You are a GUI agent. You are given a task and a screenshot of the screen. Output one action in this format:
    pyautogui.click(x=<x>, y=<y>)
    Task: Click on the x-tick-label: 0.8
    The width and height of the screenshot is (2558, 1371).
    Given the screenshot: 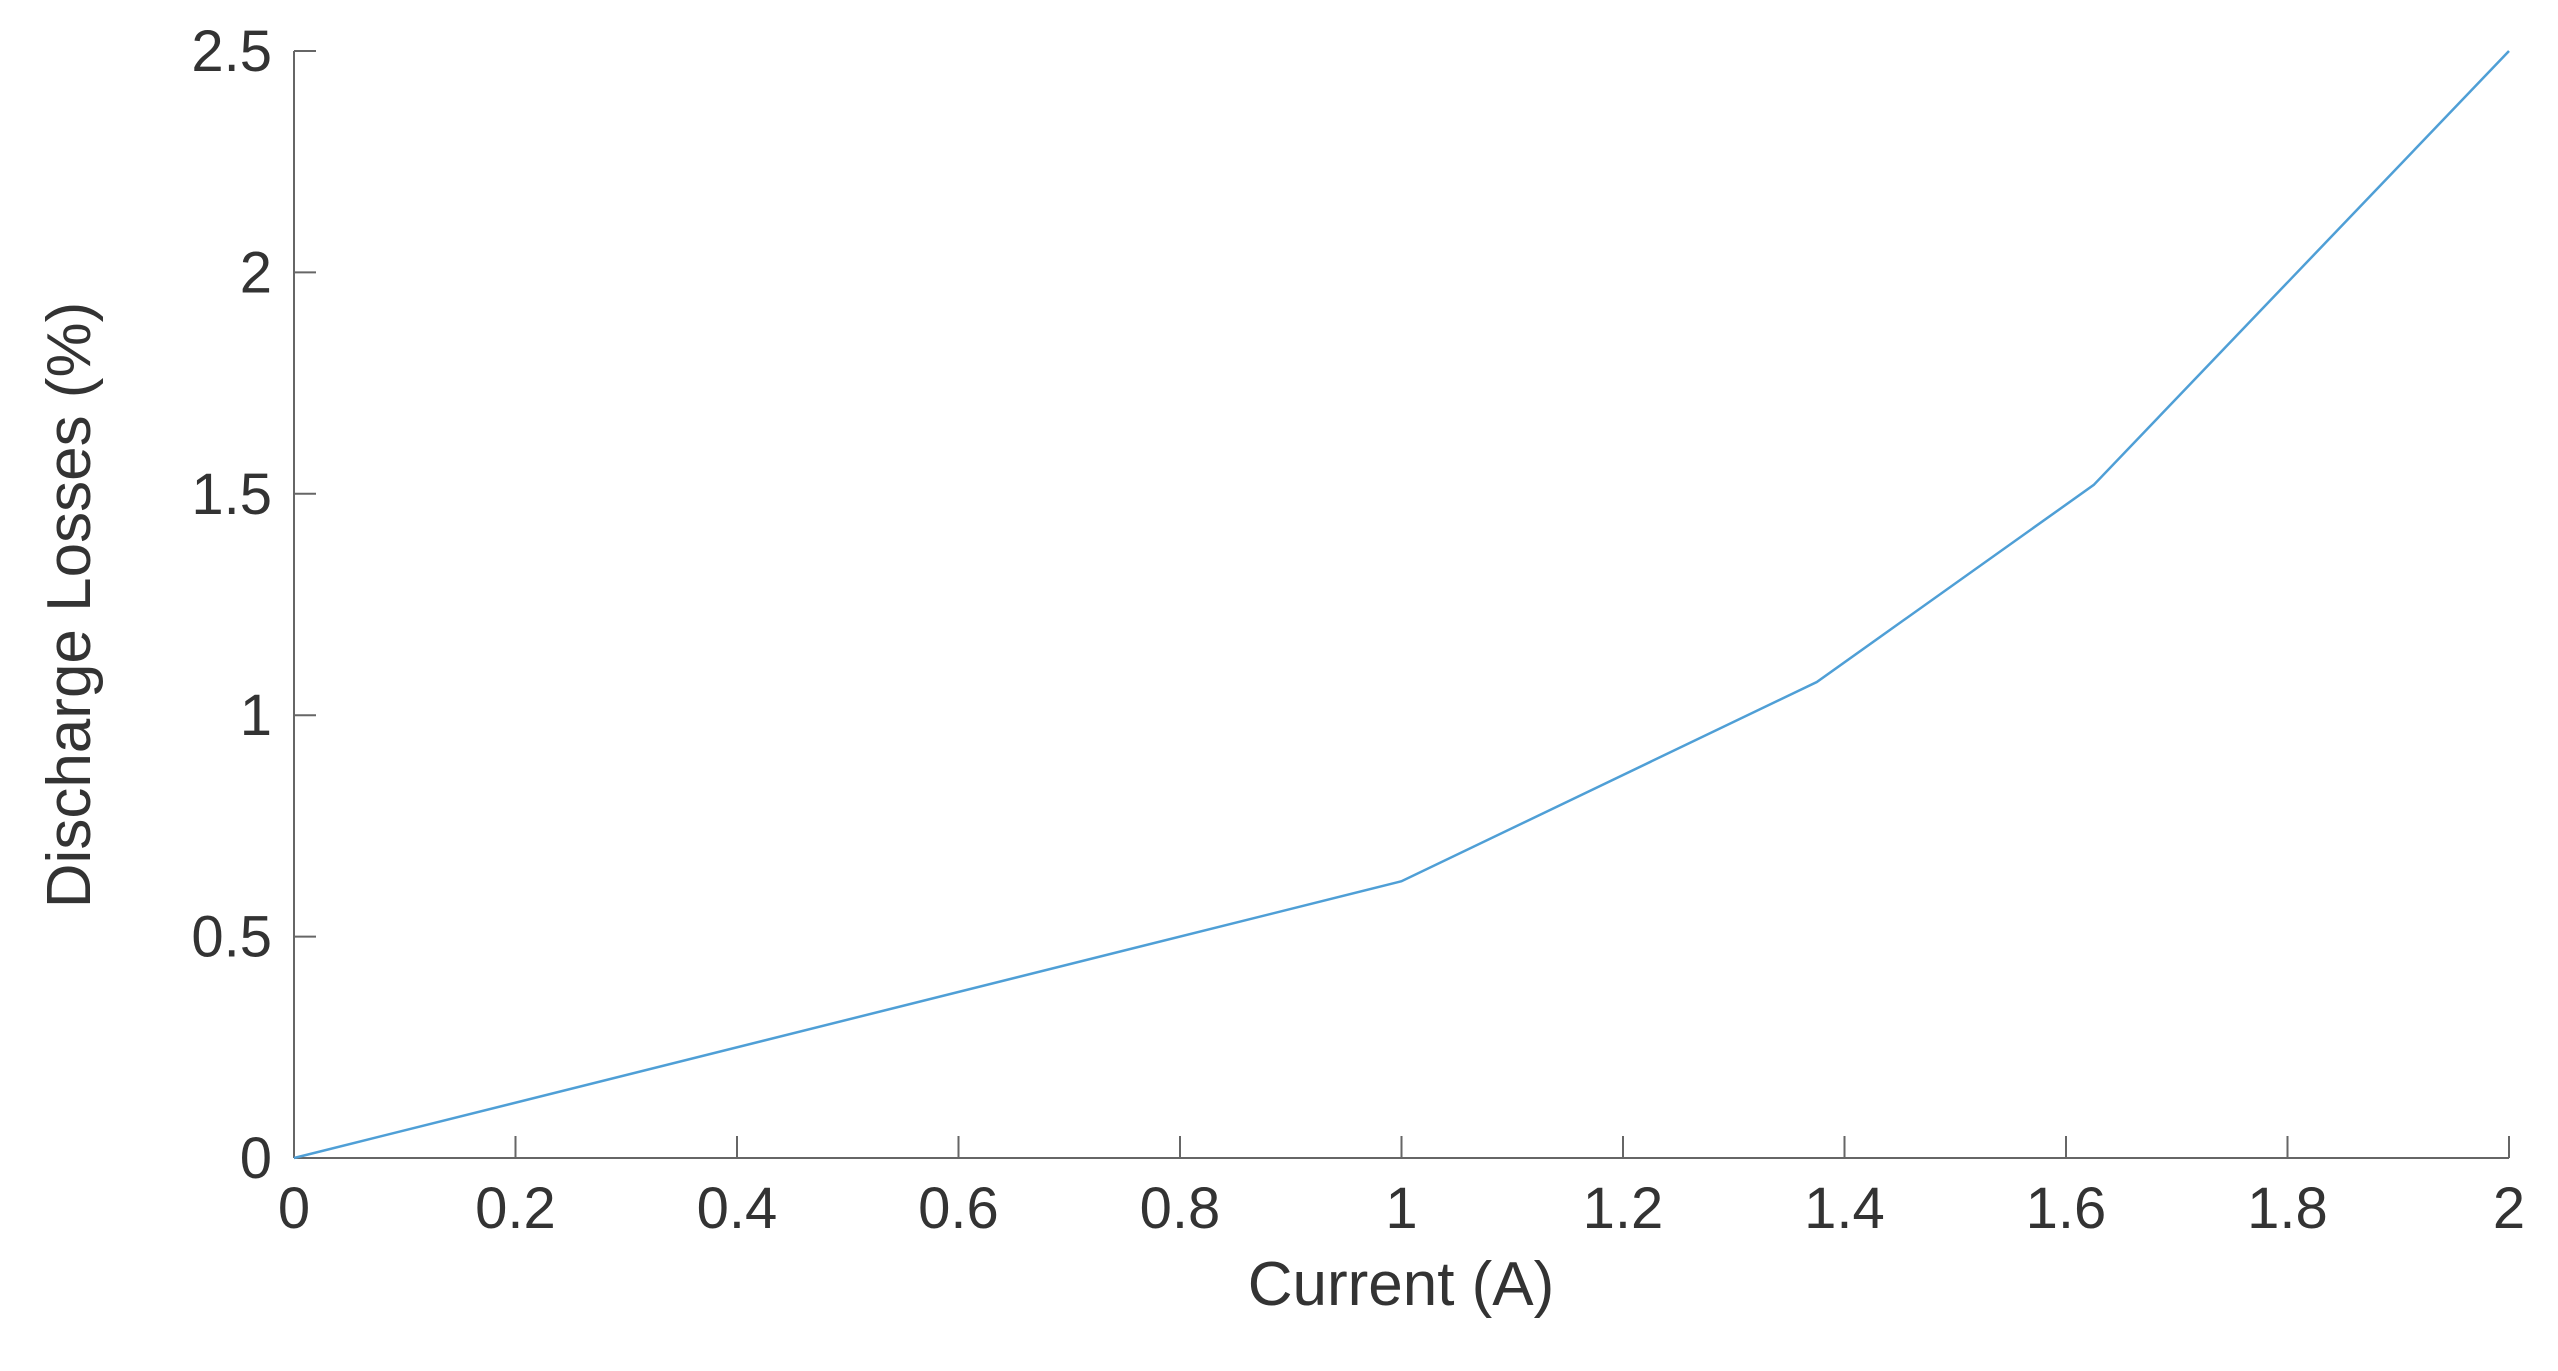 What is the action you would take?
    pyautogui.click(x=1180, y=1208)
    